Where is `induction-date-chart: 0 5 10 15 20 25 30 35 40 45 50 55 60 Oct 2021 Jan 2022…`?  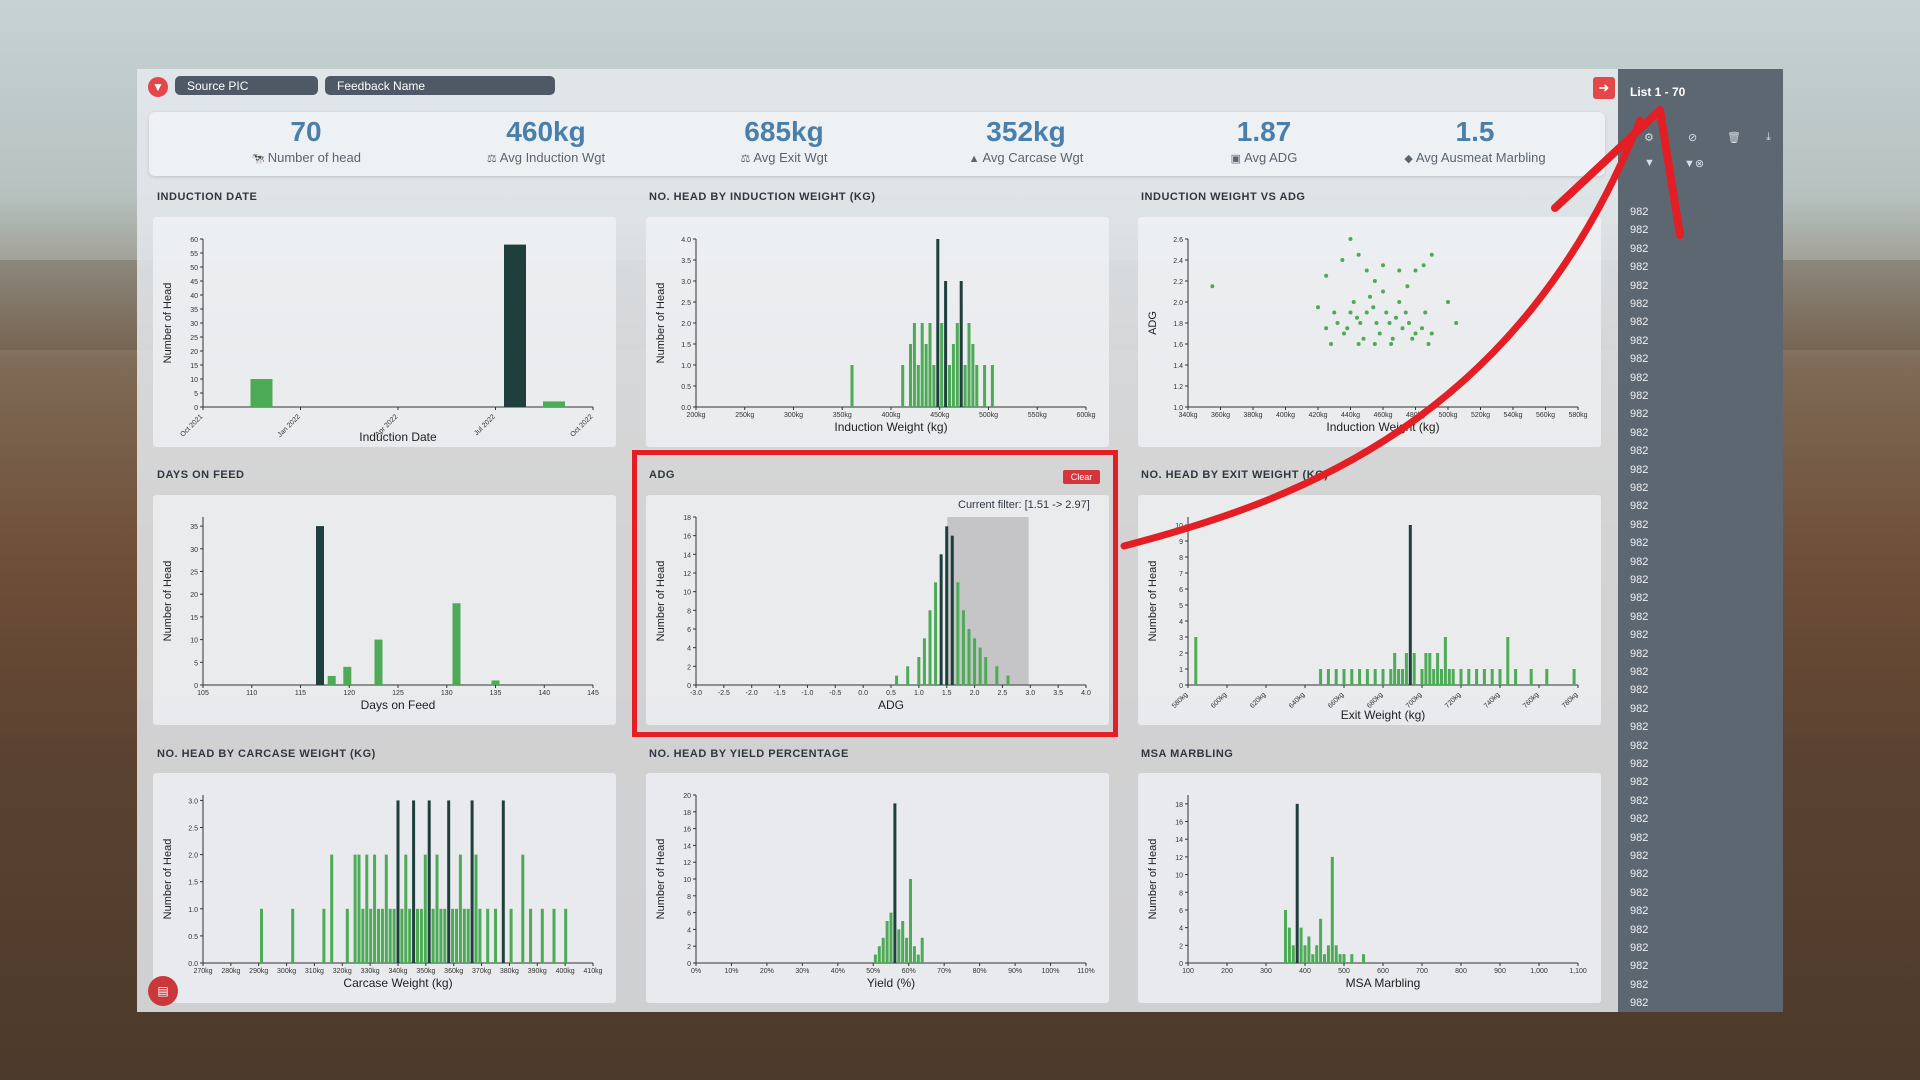 induction-date-chart: 0 5 10 15 20 25 30 35 40 45 50 55 60 Oct 2021 Jan 2022… is located at coordinates (384, 332).